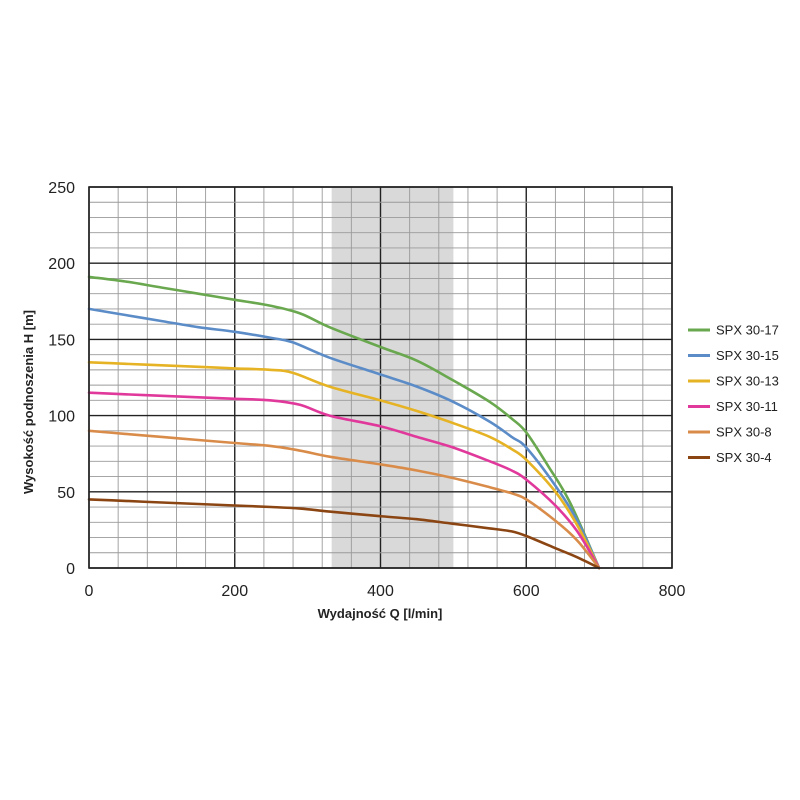 This screenshot has width=800, height=800. Describe the element at coordinates (744, 457) in the screenshot. I see `legend-label: SPX 30-4` at that location.